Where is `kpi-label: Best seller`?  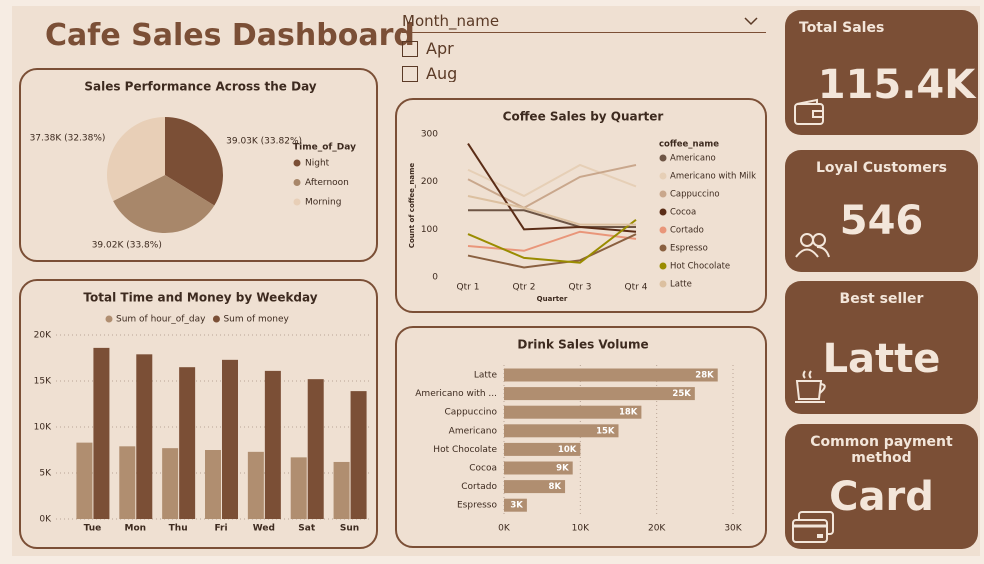
kpi-label: Best seller is located at coordinates (881, 299).